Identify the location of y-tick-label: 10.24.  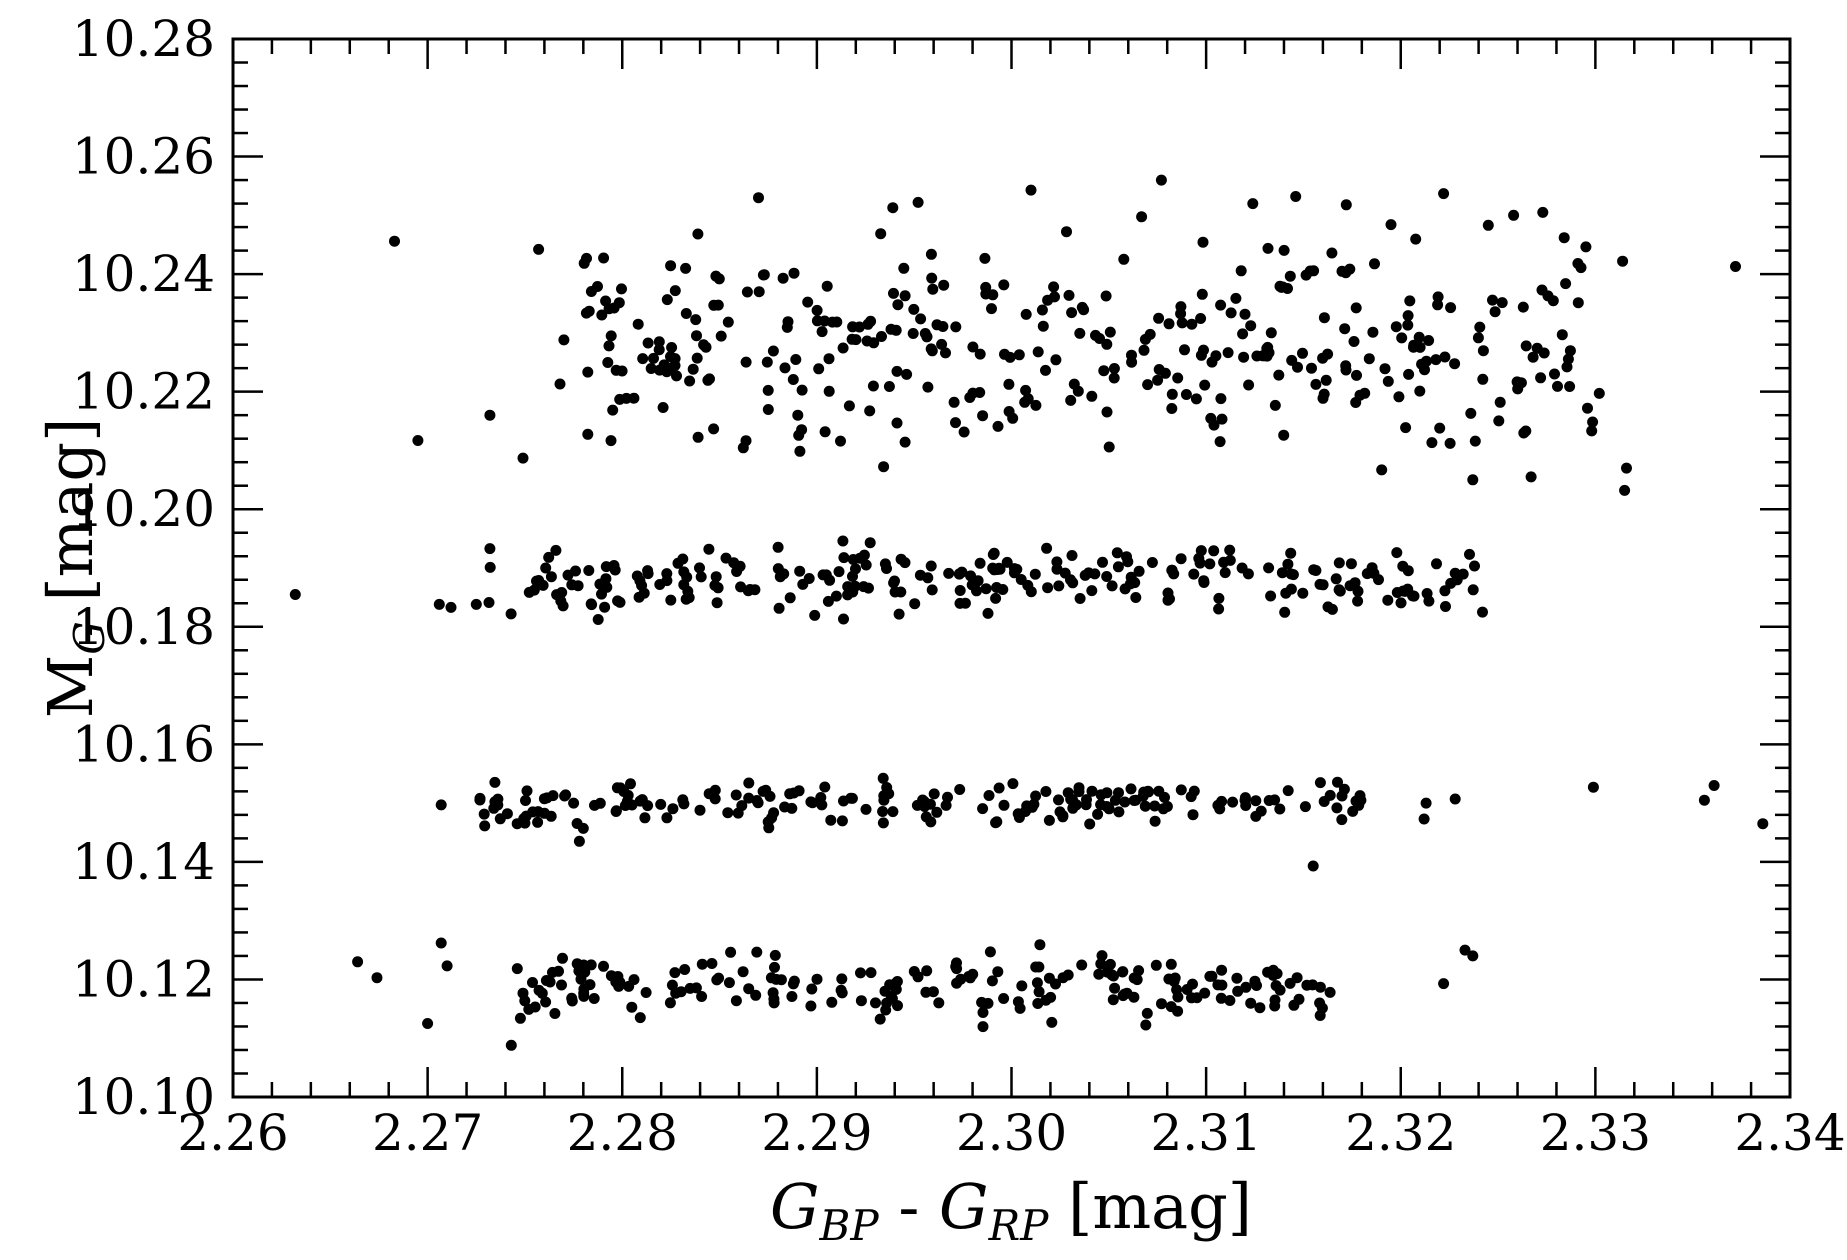
(143, 274).